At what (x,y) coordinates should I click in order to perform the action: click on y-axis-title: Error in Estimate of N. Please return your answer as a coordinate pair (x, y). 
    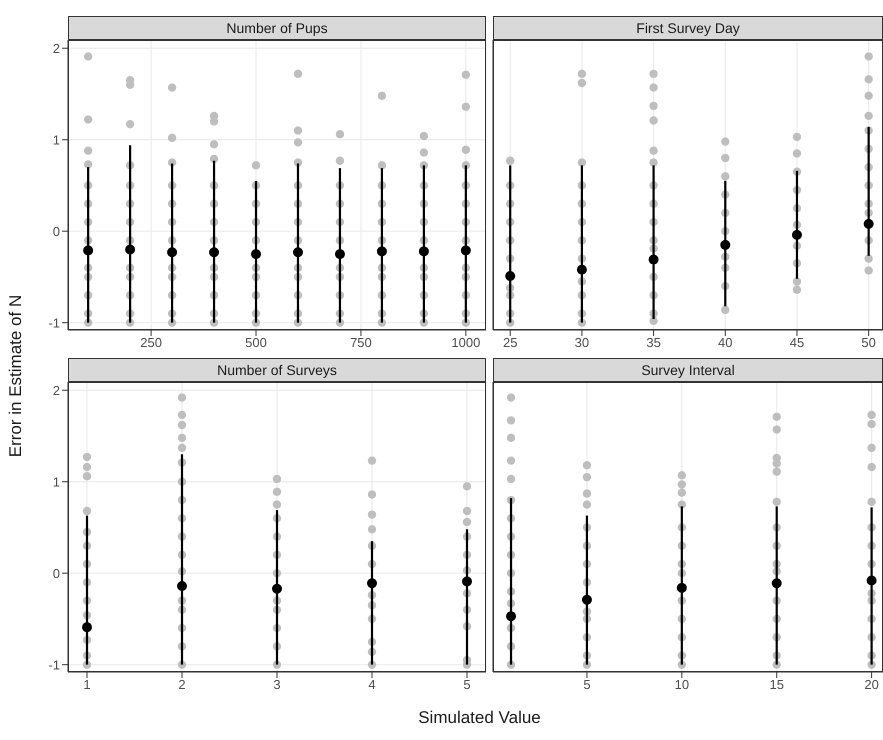
    Looking at the image, I should click on (16, 376).